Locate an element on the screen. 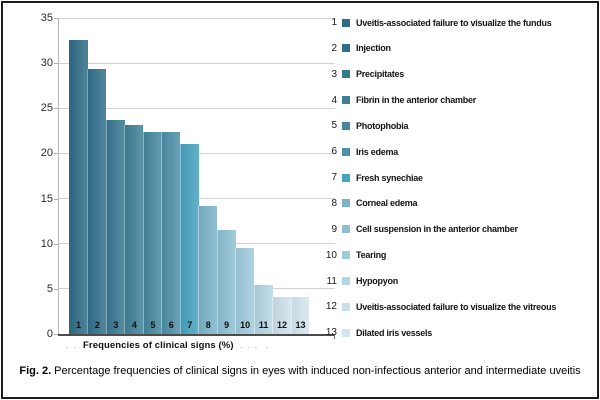 This screenshot has width=600, height=400. legend-item: 8 Corneal edema is located at coordinates (369, 203).